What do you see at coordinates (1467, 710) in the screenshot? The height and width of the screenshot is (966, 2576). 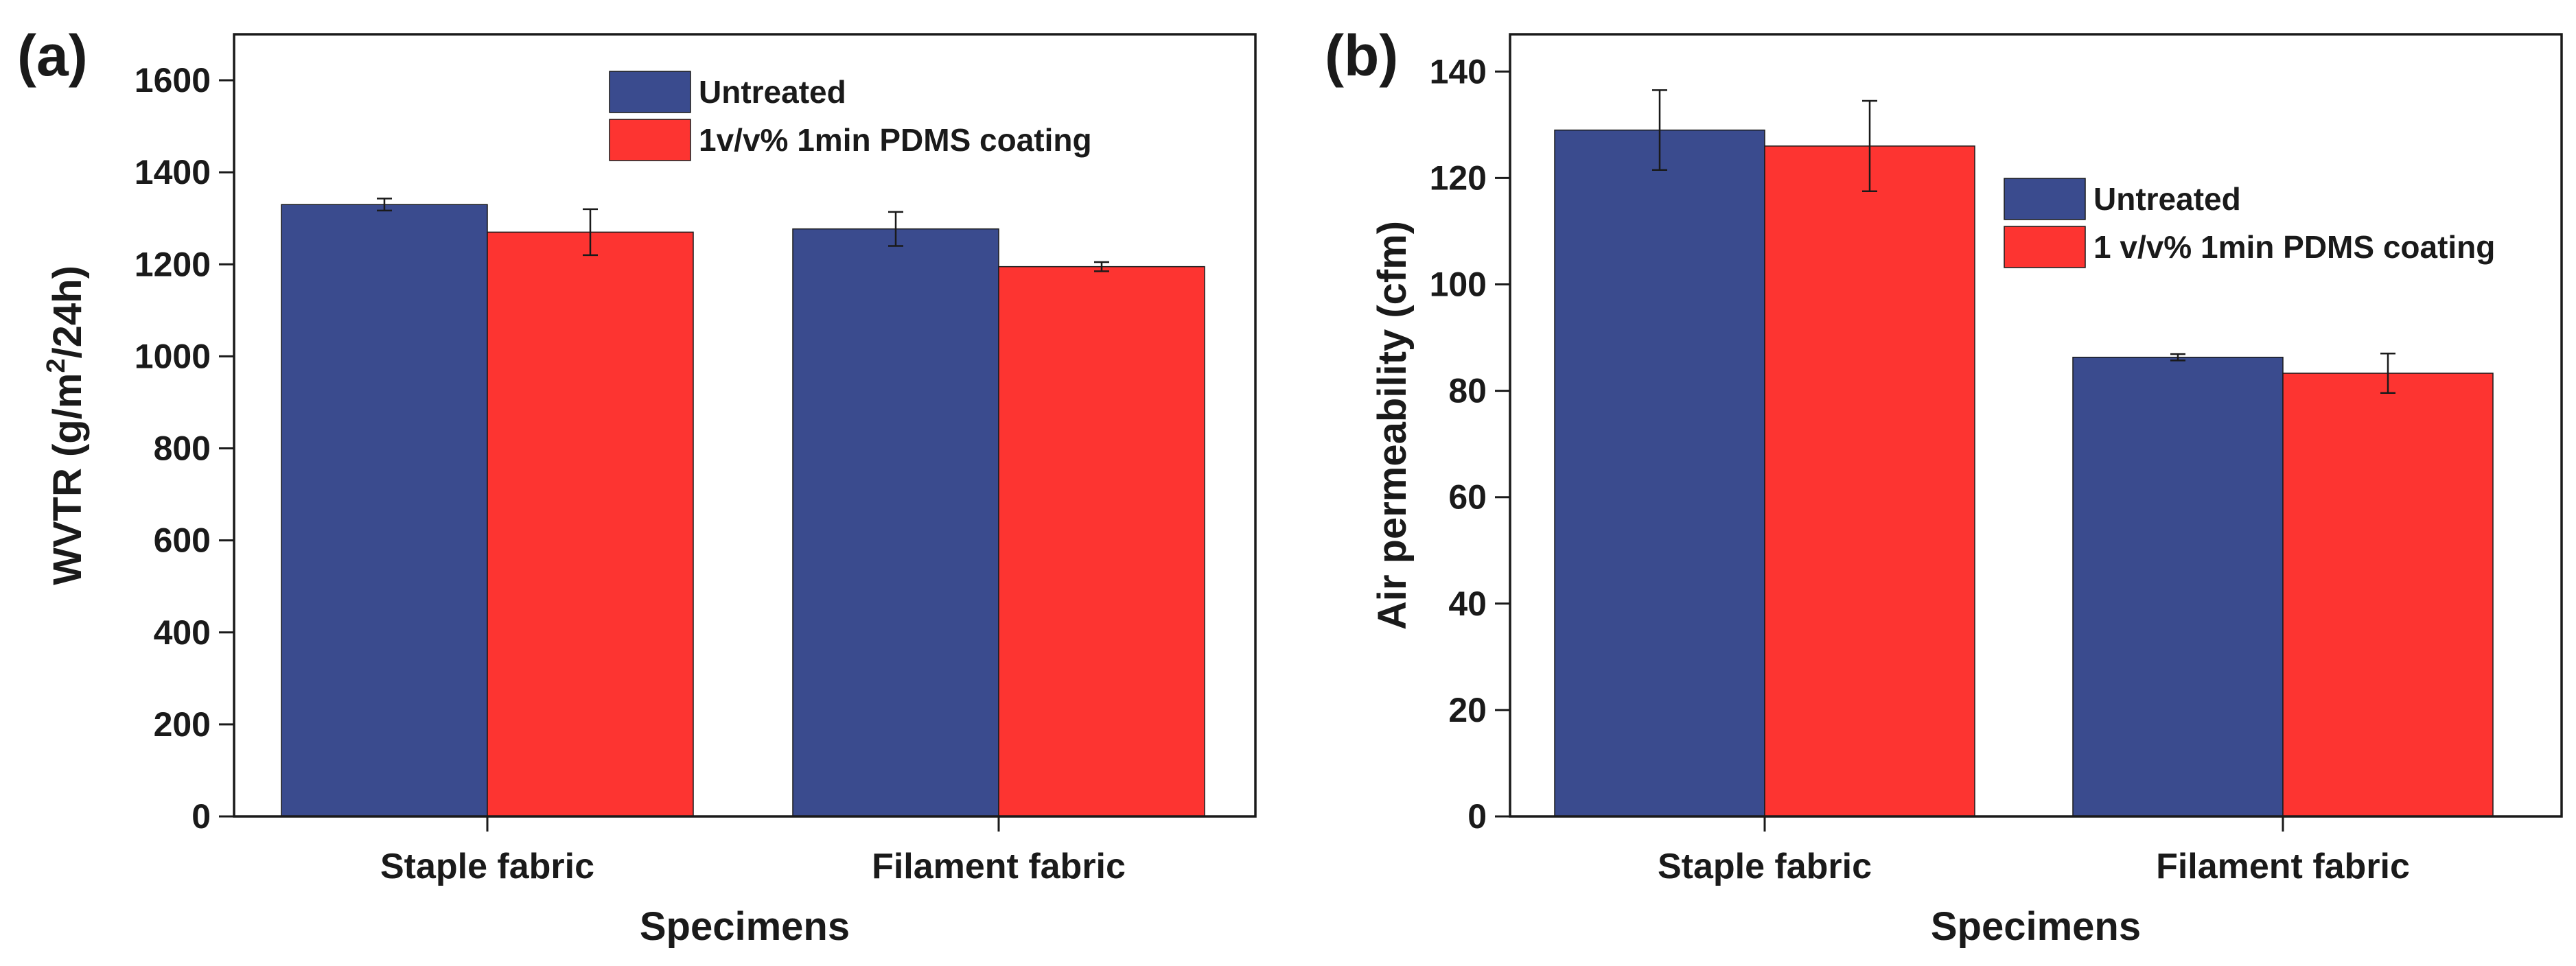 I see `y-tick-label-b-1: 20` at bounding box center [1467, 710].